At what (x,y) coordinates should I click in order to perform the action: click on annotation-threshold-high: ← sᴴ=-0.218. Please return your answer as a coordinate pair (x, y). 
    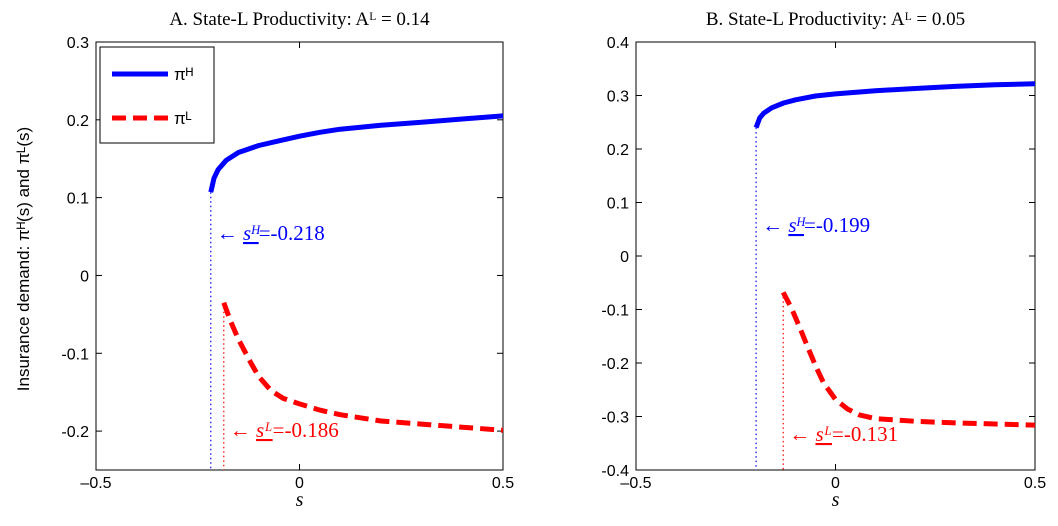
    Looking at the image, I should click on (271, 233).